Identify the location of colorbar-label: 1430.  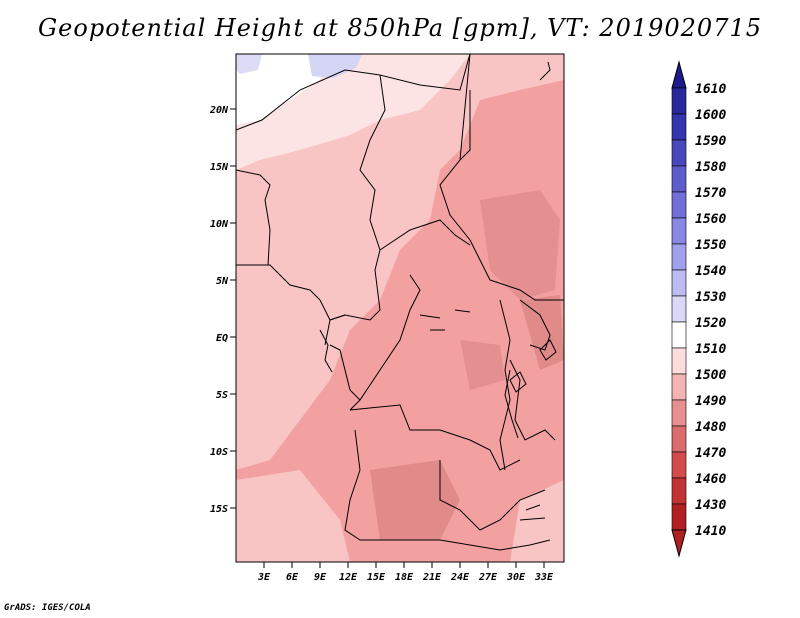
(710, 505).